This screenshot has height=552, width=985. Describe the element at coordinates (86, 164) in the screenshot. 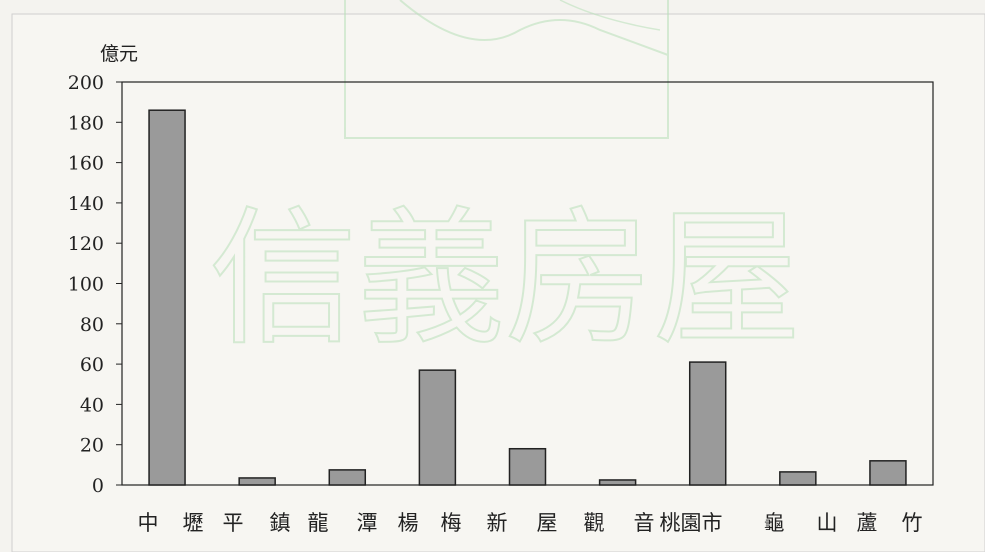

I see `y-tick-label: 160` at that location.